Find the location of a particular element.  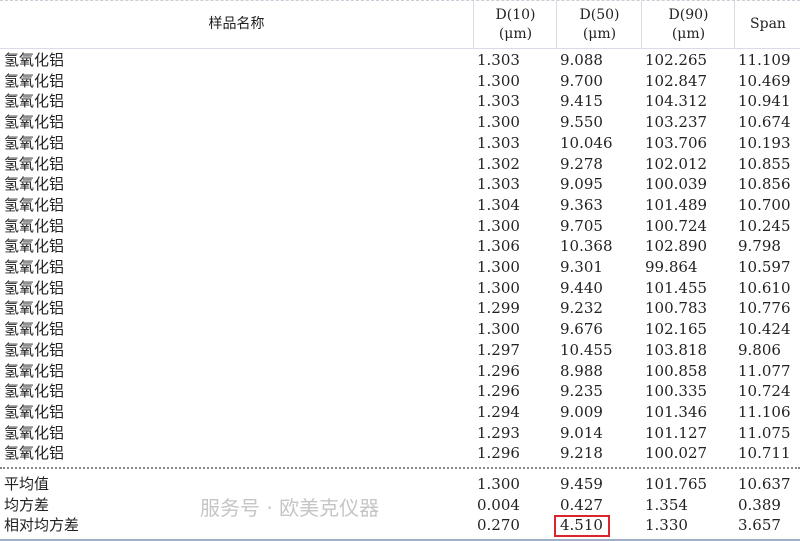

cell-span: 10.724 is located at coordinates (764, 391).